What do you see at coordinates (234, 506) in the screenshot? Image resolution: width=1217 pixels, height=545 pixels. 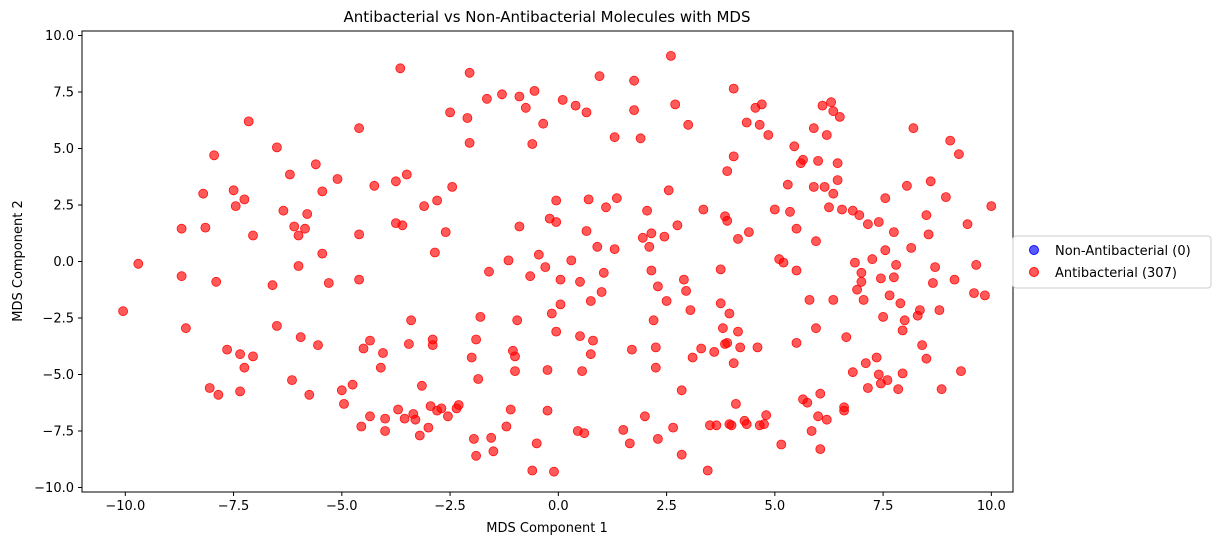 I see `x-tick-label: −7.5` at bounding box center [234, 506].